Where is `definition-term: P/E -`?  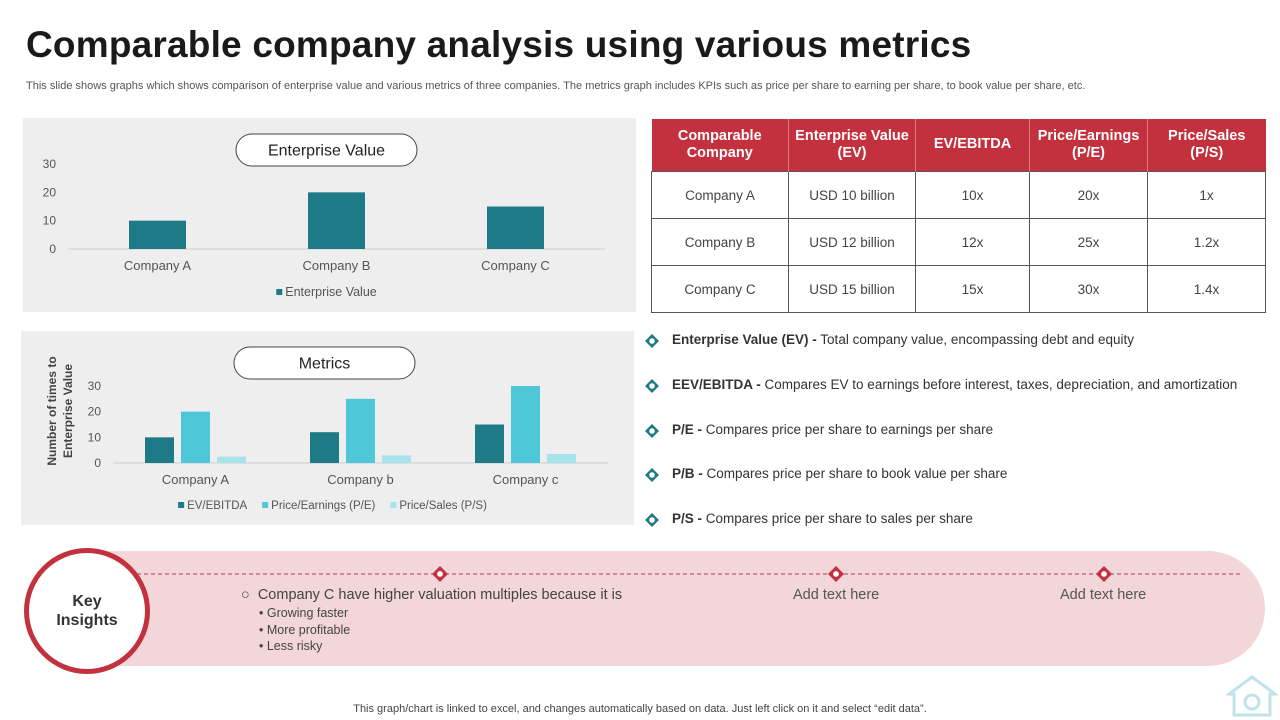
definition-term: P/E - is located at coordinates (687, 429).